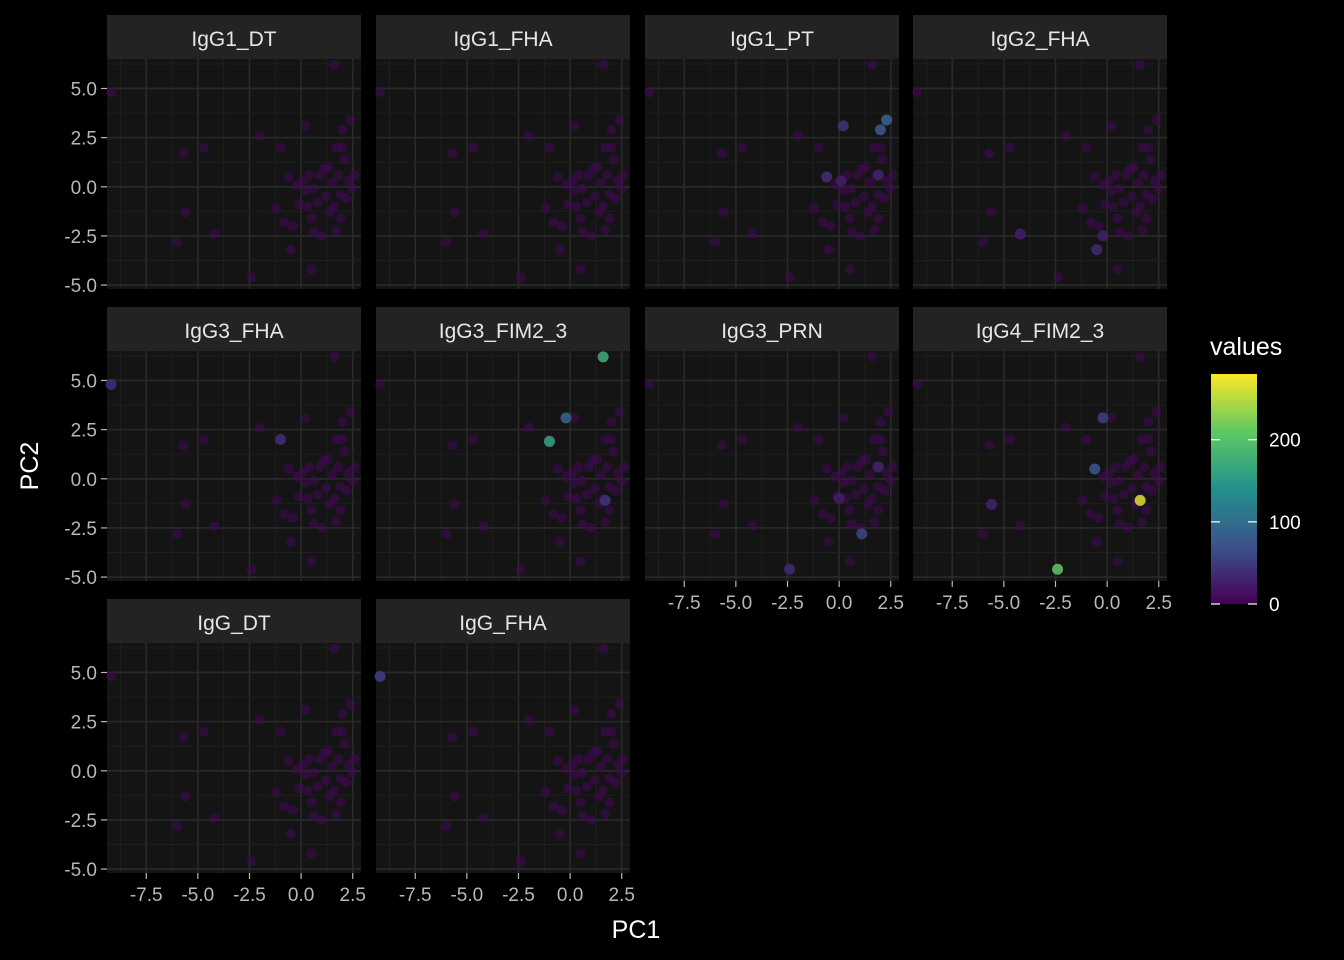 The height and width of the screenshot is (960, 1344). What do you see at coordinates (84, 673) in the screenshot?
I see `y-tick-label: 5.0` at bounding box center [84, 673].